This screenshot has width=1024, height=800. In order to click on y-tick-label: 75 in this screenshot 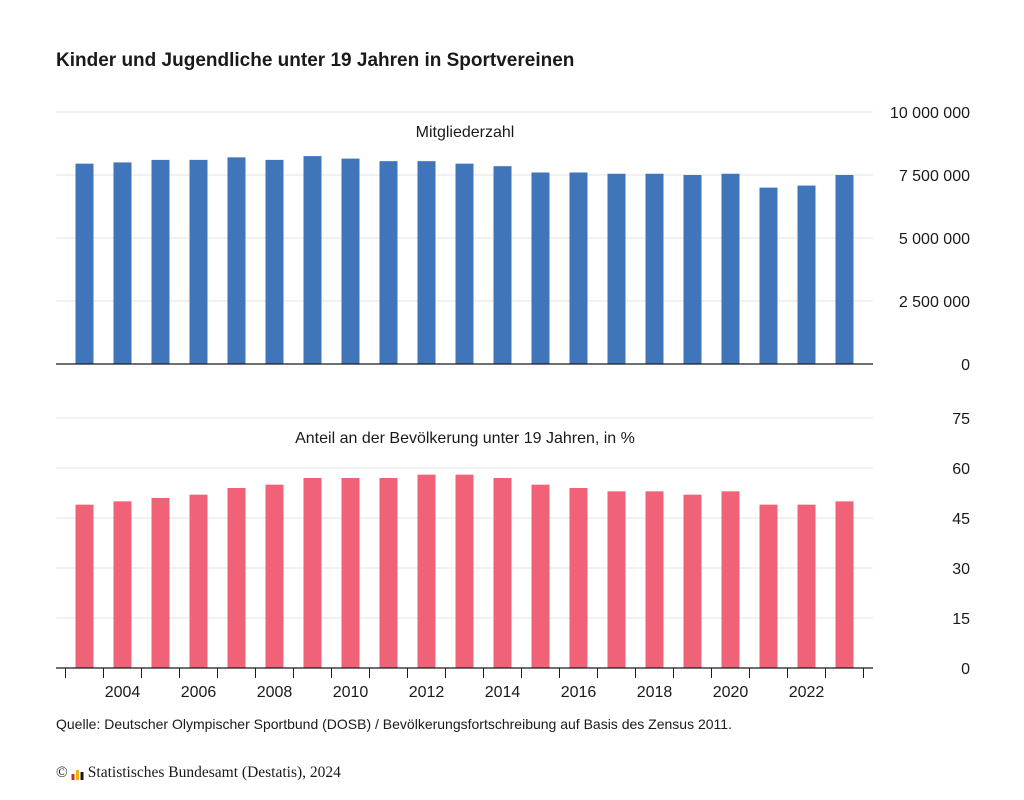, I will do `click(961, 419)`.